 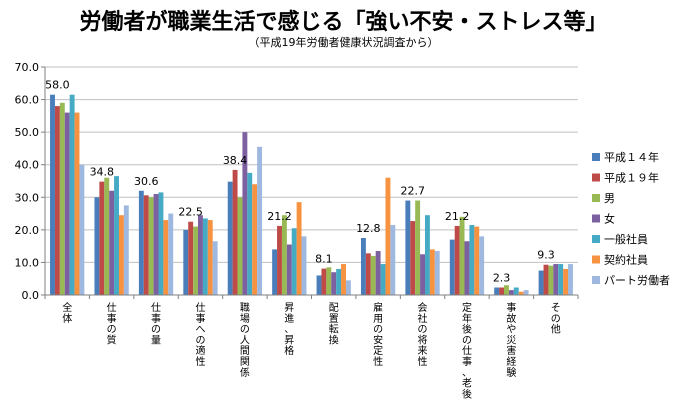 What do you see at coordinates (511, 340) in the screenshot?
I see `x-tick-label: 事故や災害経験` at bounding box center [511, 340].